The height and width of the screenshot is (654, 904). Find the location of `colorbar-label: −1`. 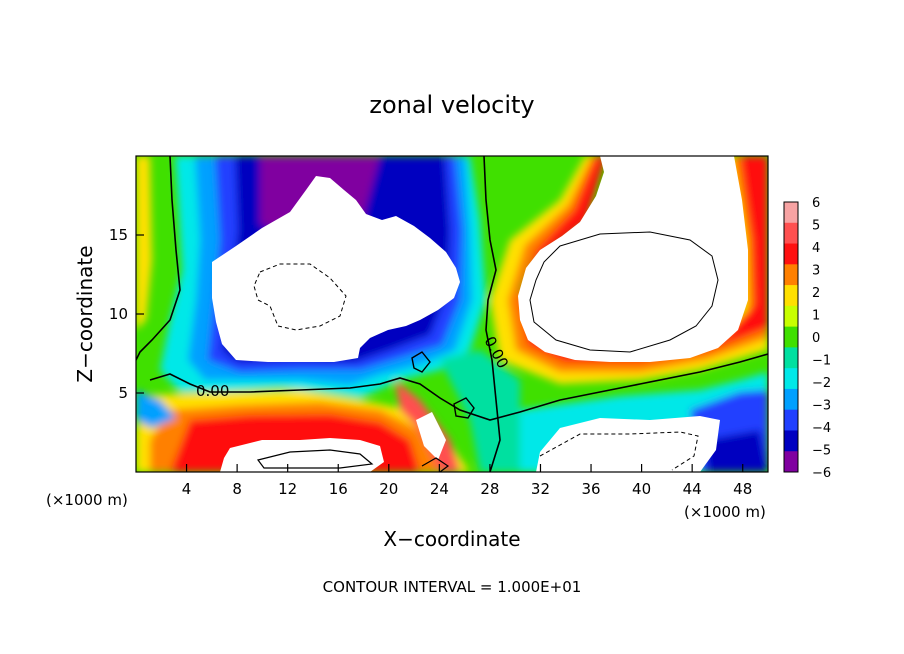

colorbar-label: −1 is located at coordinates (821, 361).